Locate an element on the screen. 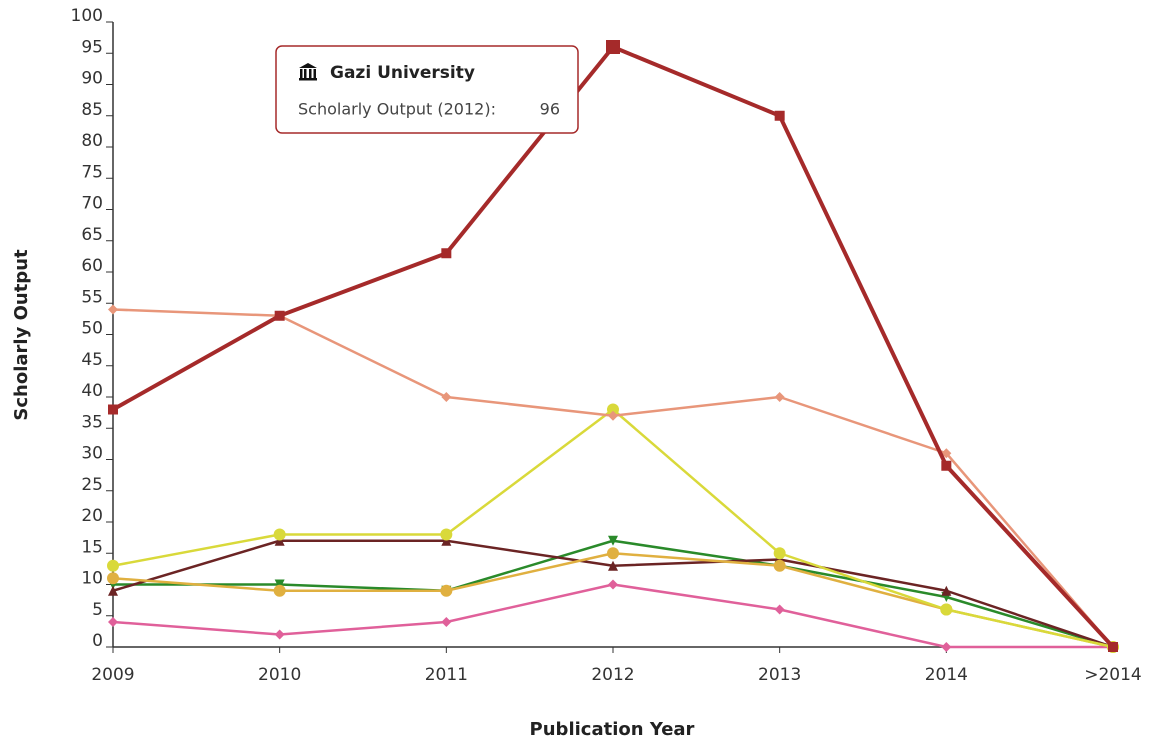  y-tick-label: 55 is located at coordinates (92, 297).